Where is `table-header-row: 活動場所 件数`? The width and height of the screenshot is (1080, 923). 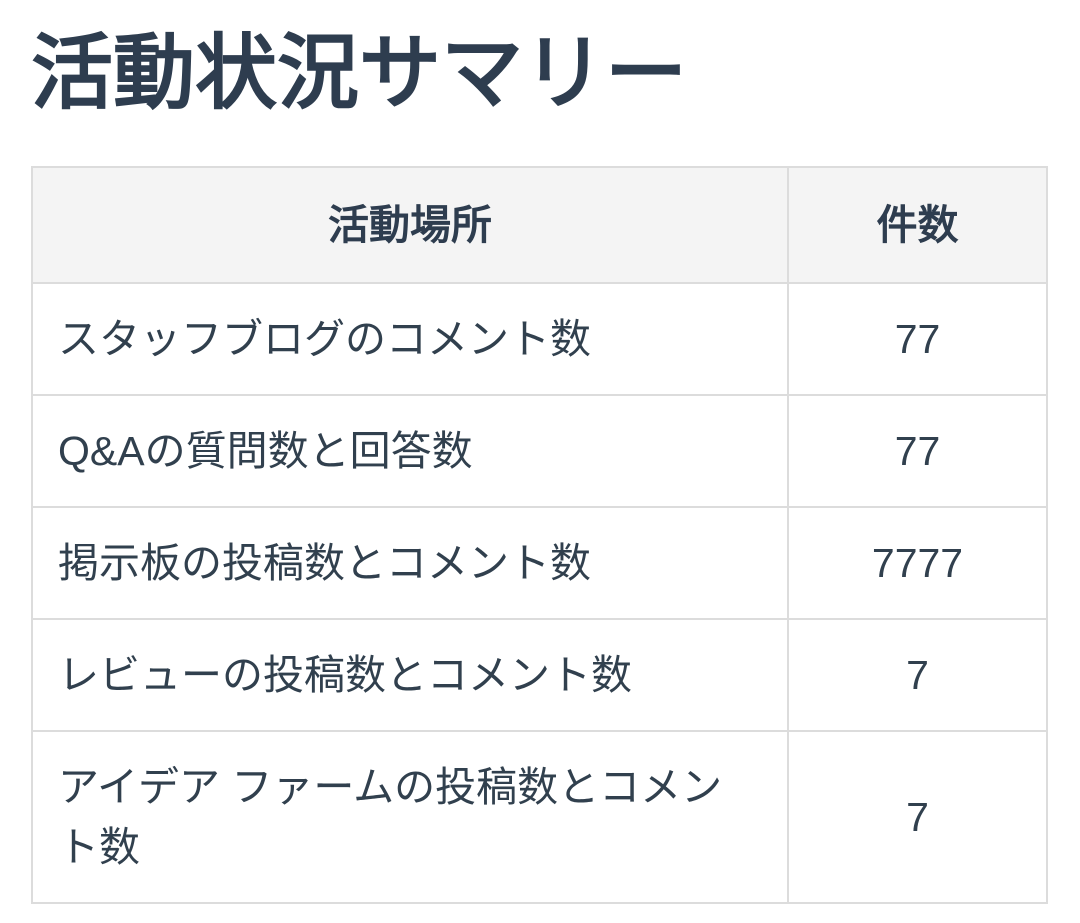
table-header-row: 活動場所 件数 is located at coordinates (539, 225).